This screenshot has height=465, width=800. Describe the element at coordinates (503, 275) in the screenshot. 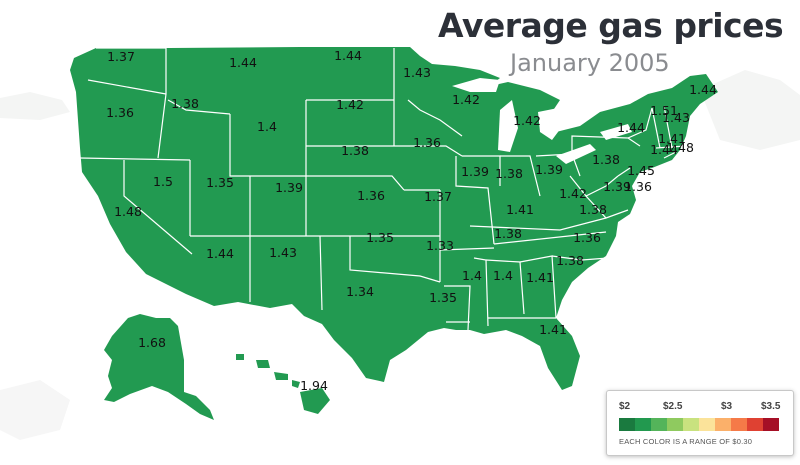

I see `price-label-al: 1.4` at that location.